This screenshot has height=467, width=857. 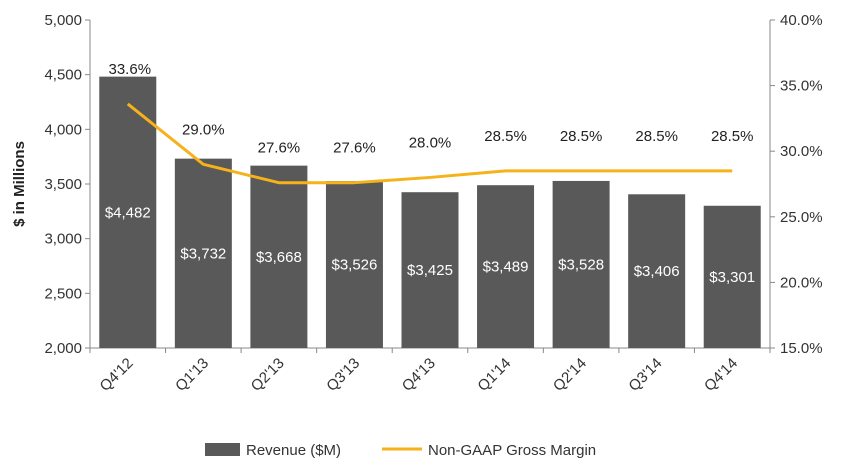 I want to click on revenue-bar-label: $3,425, so click(x=430, y=270).